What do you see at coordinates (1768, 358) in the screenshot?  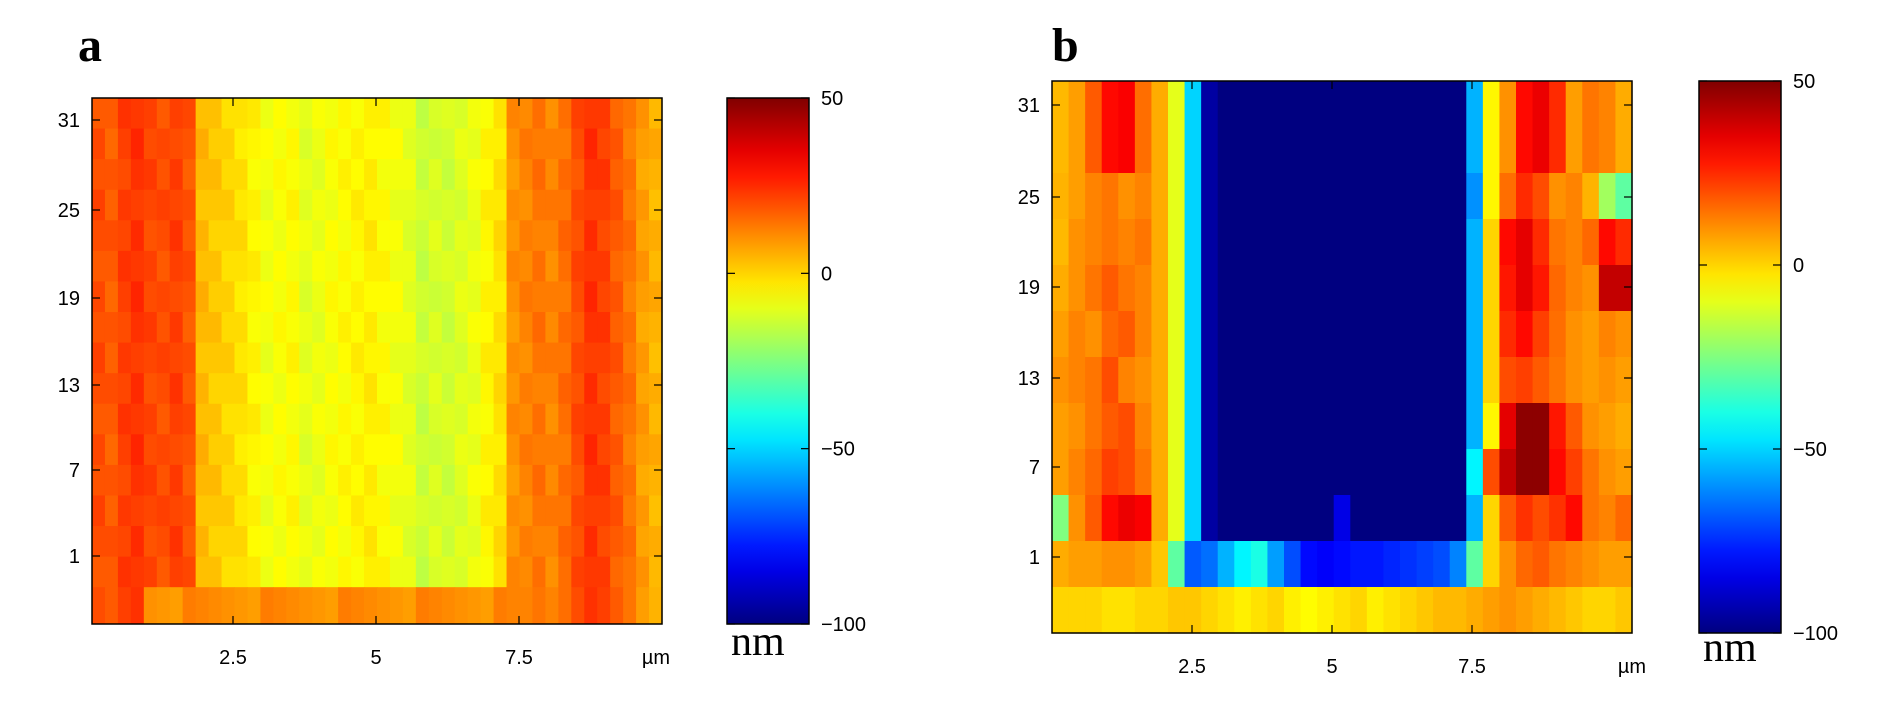 I see `colorbar-ticks-b: 50 0 −50 −100` at bounding box center [1768, 358].